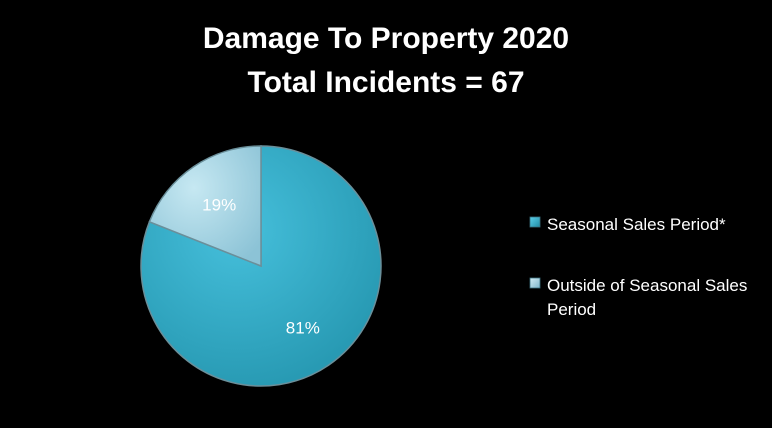 The width and height of the screenshot is (772, 428). What do you see at coordinates (386, 38) in the screenshot?
I see `chart-title: Damage To Property 2020` at bounding box center [386, 38].